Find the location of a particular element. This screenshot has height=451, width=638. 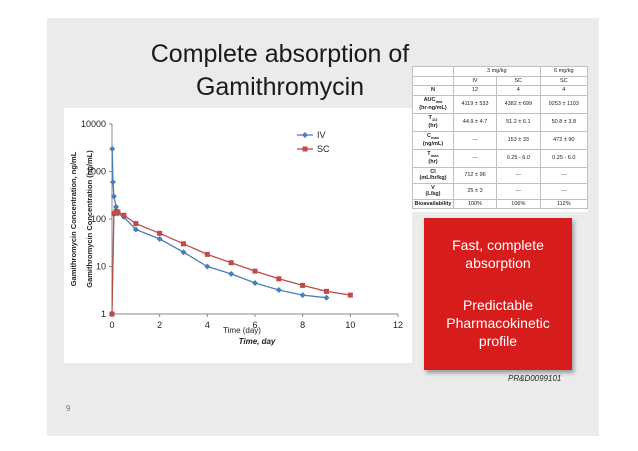

table-row: Tmax (hr) --- 0.25 - 6.0 0.25 - 6.0 is located at coordinates (500, 158).